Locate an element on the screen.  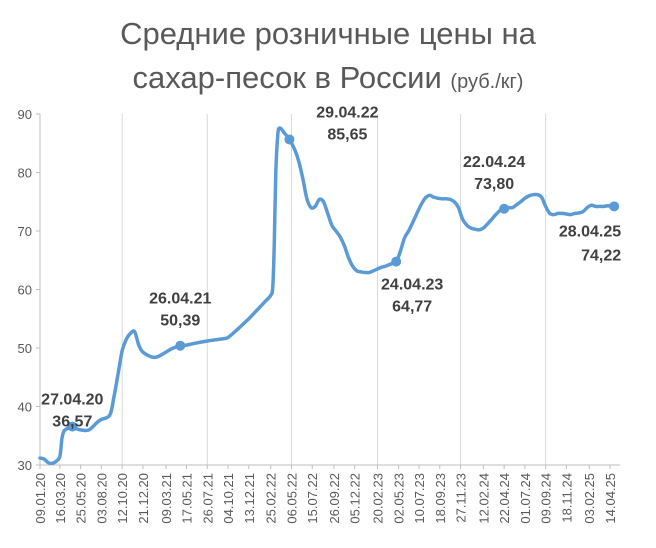
x-tick-label: 09.01.20 is located at coordinates (40, 498).